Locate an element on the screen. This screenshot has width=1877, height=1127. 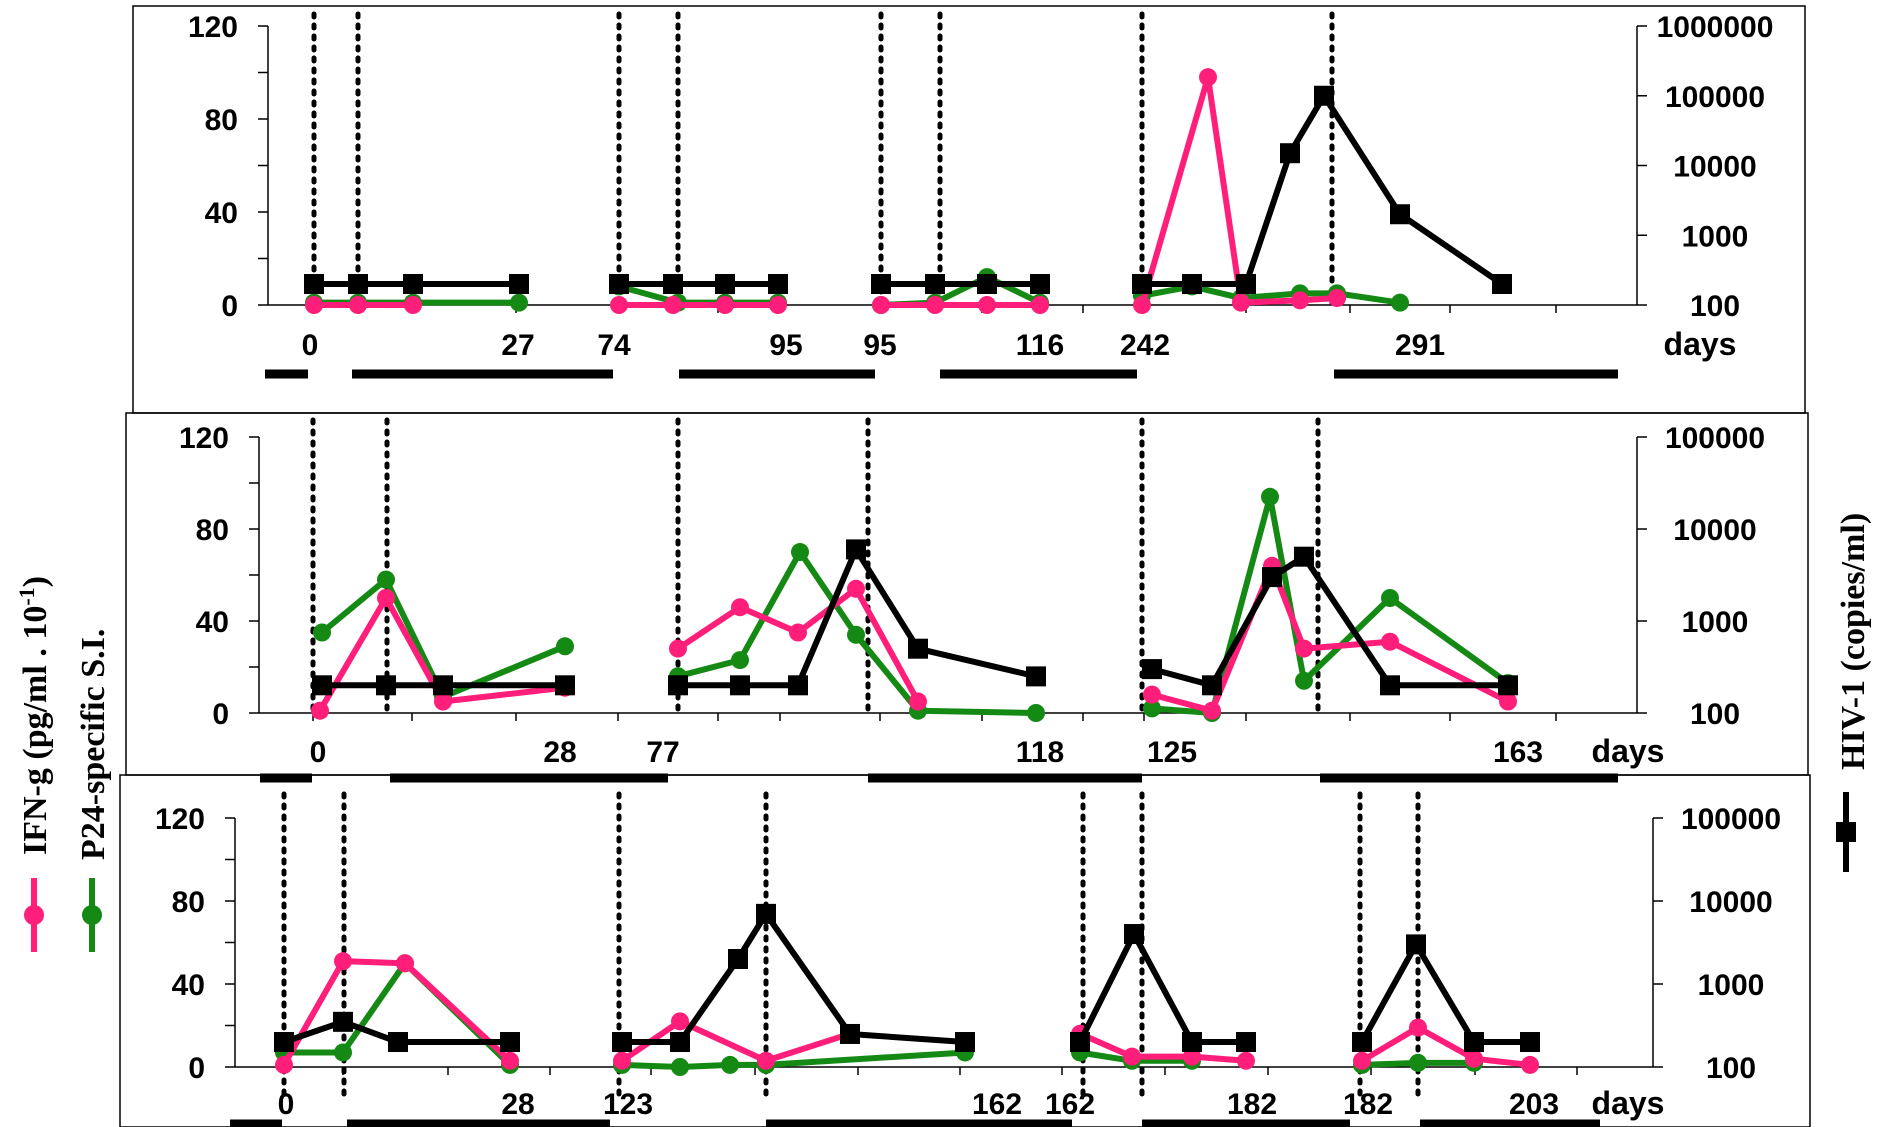
y2-tick-label: 10000 is located at coordinates (1714, 530).